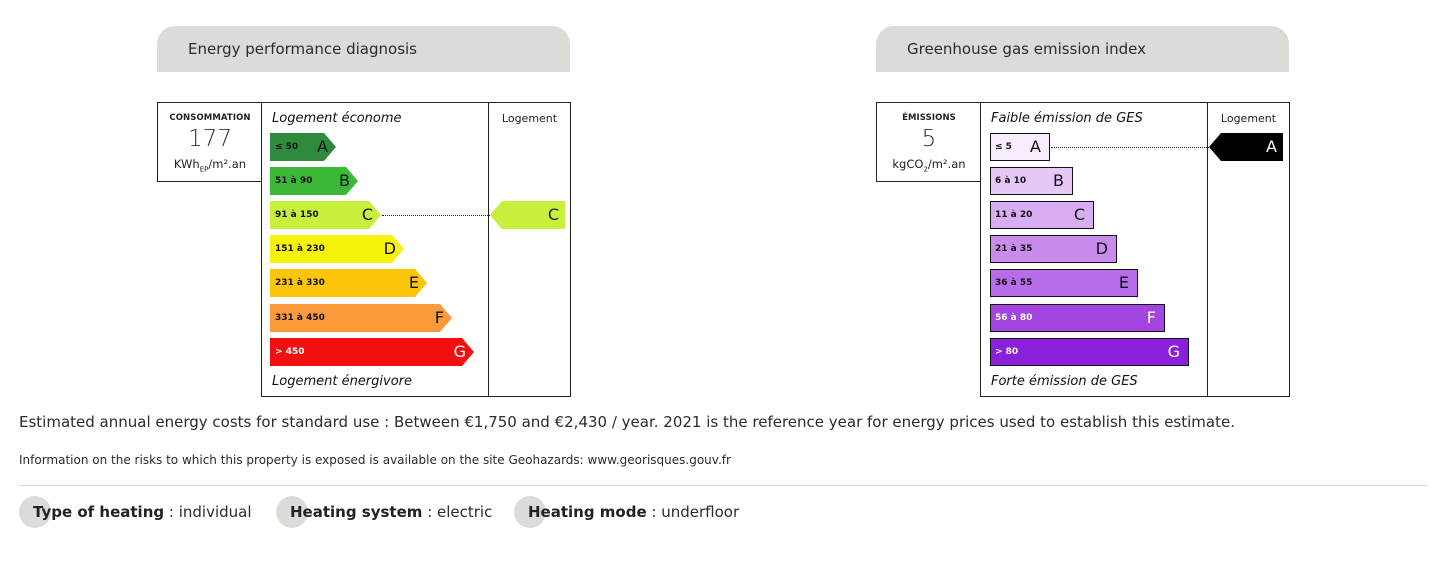 This screenshot has height=578, width=1451. What do you see at coordinates (1027, 49) in the screenshot?
I see `ges-tab-title: Greenhouse gas emission index` at bounding box center [1027, 49].